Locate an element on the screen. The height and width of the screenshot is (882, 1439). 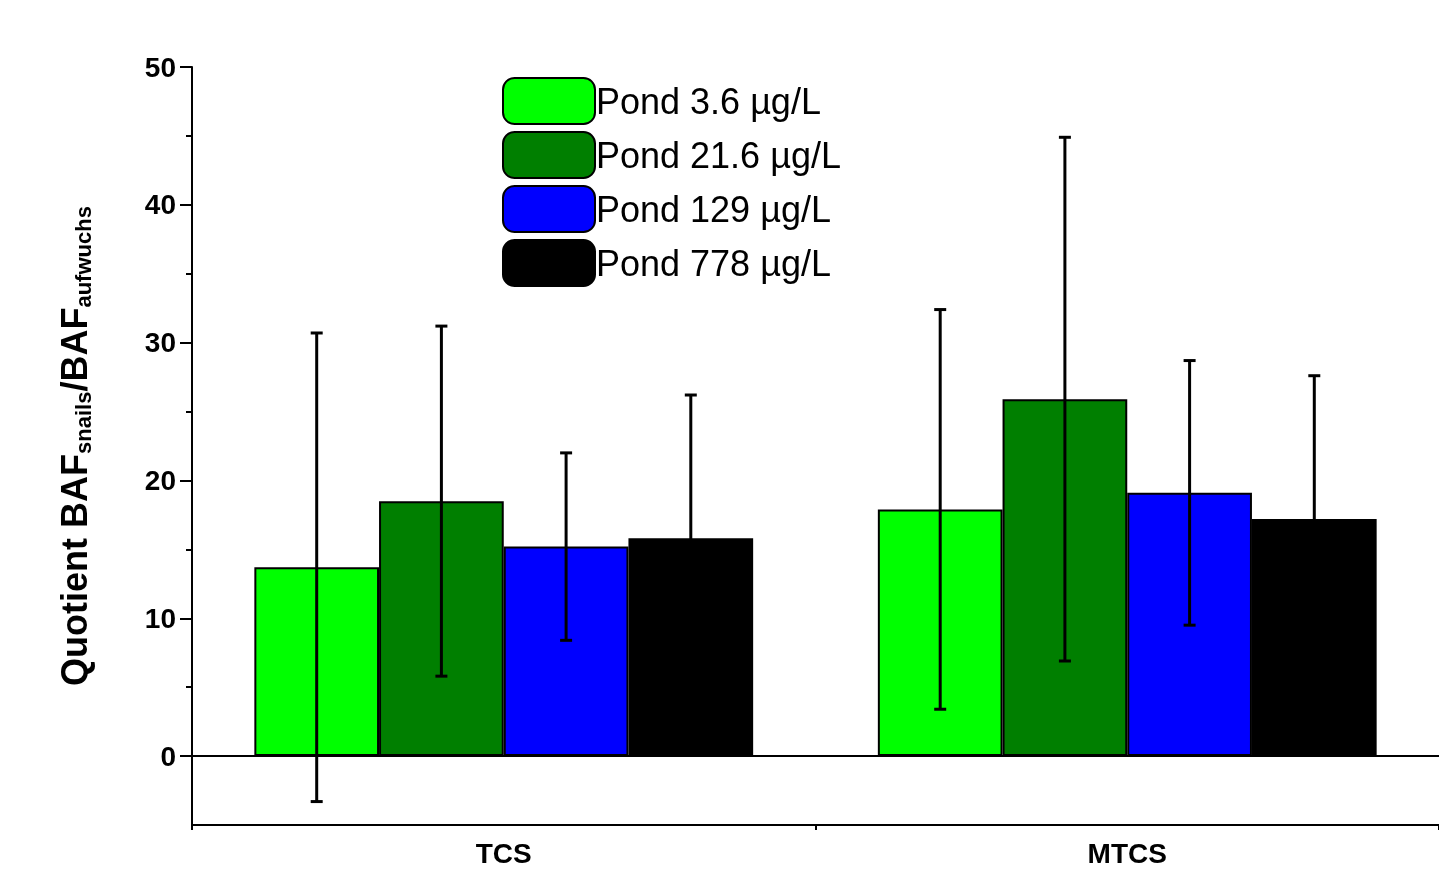
x-tick-label: MTCS is located at coordinates (1127, 853).